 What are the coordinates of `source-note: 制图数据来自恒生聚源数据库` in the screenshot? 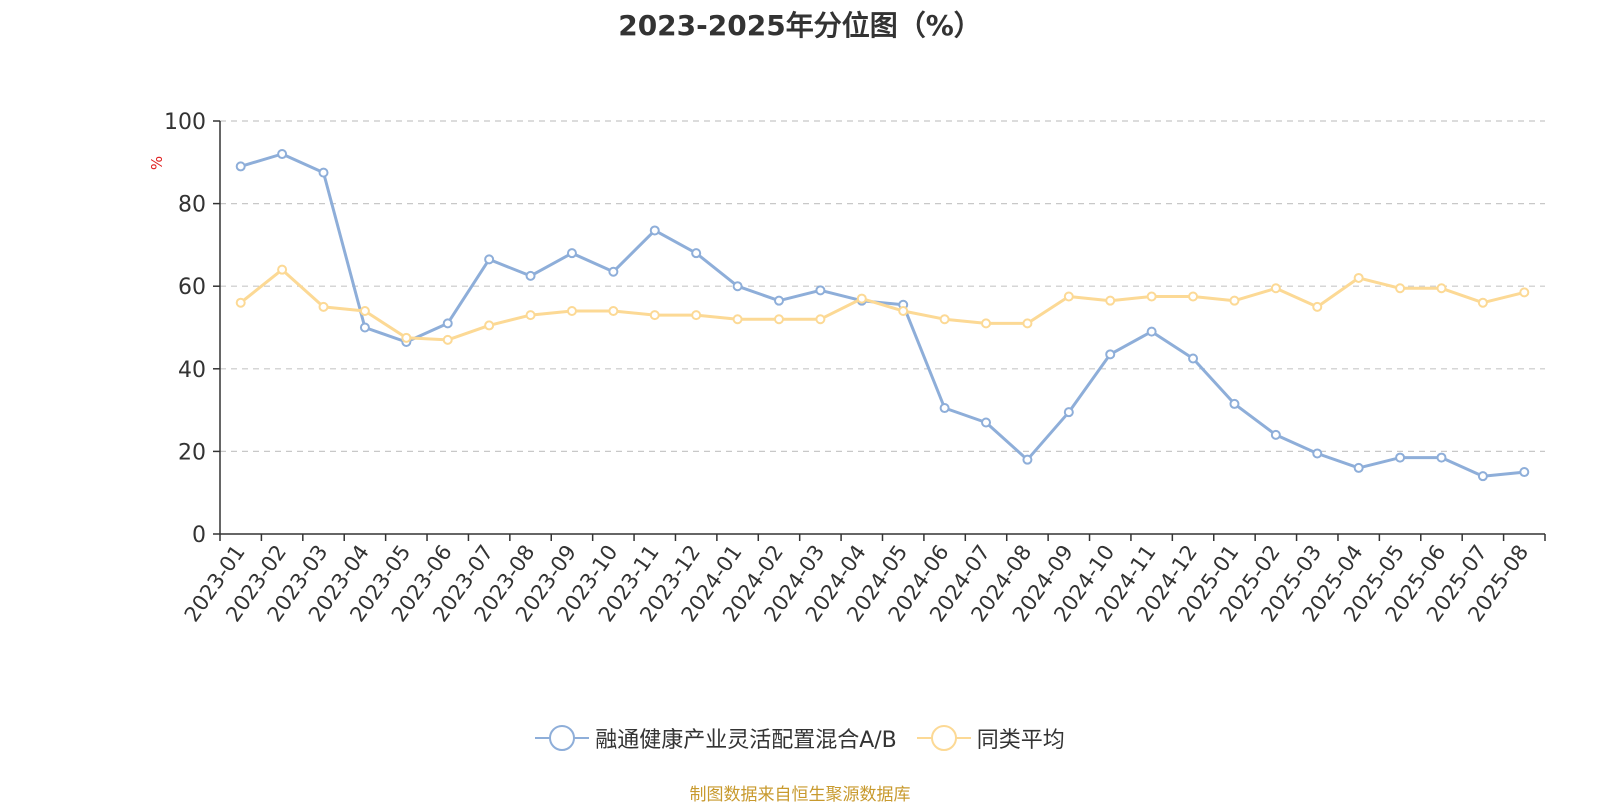 It's located at (800, 795).